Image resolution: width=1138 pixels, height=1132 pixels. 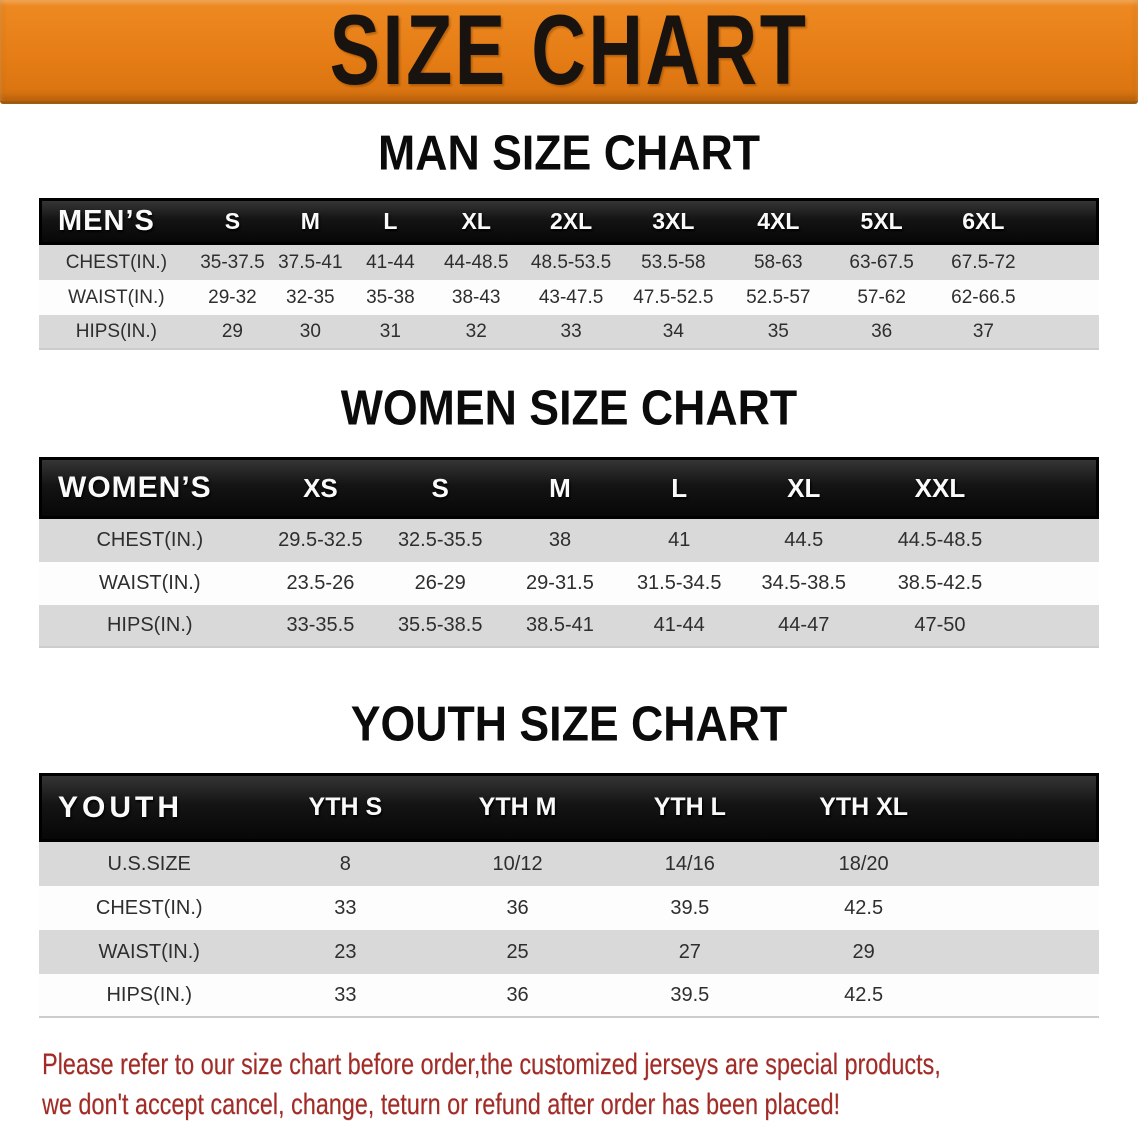 I want to click on size-value: 44.5-48.5, so click(x=939, y=540).